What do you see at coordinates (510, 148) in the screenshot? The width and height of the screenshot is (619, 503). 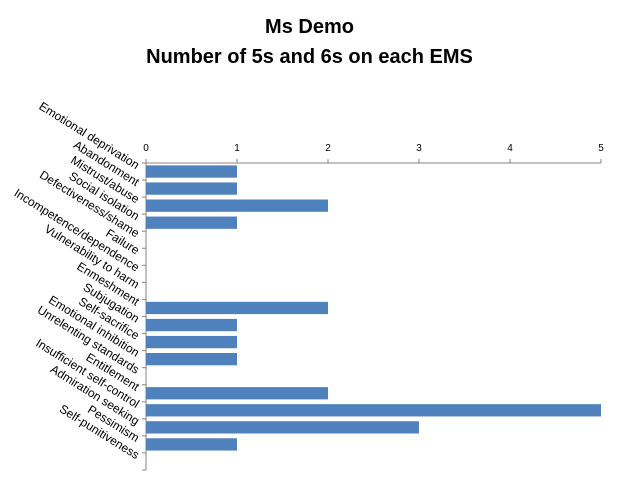 I see `x-tick-label: 4` at bounding box center [510, 148].